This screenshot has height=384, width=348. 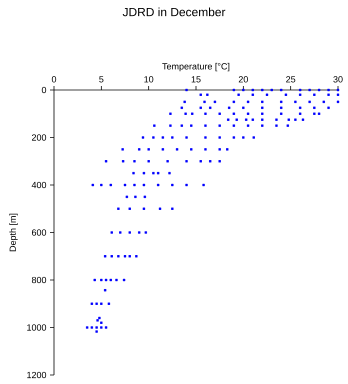 What do you see at coordinates (39, 280) in the screenshot?
I see `y-tick-label: 800` at bounding box center [39, 280].